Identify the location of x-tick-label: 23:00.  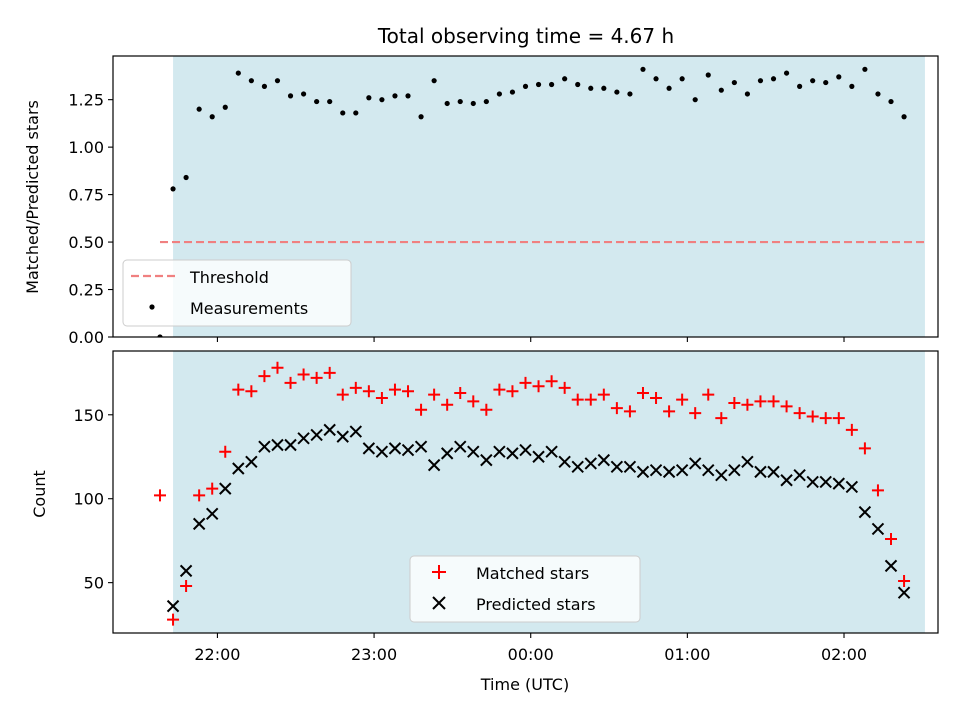
(374, 654).